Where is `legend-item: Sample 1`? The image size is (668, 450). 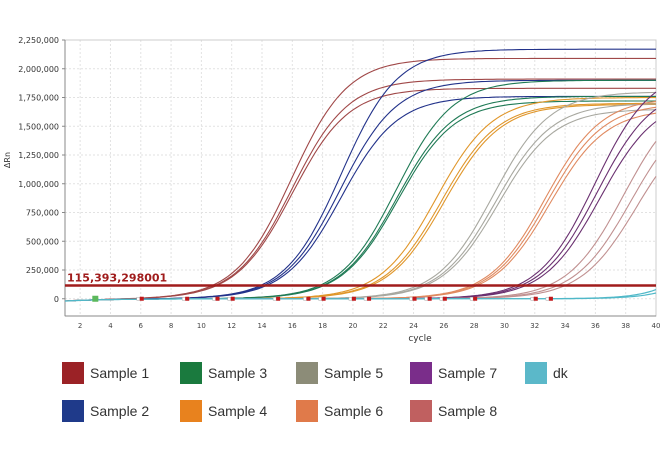
legend-item: Sample 1 is located at coordinates (105, 373).